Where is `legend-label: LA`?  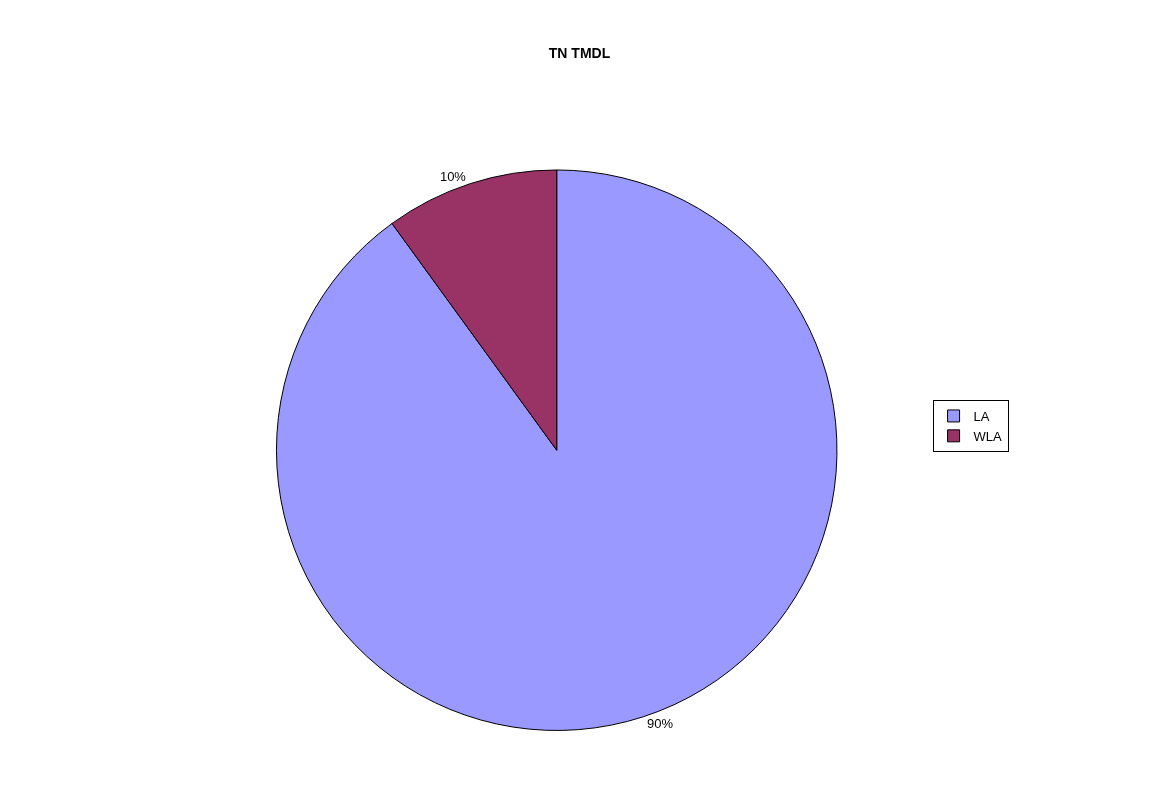
legend-label: LA is located at coordinates (981, 417).